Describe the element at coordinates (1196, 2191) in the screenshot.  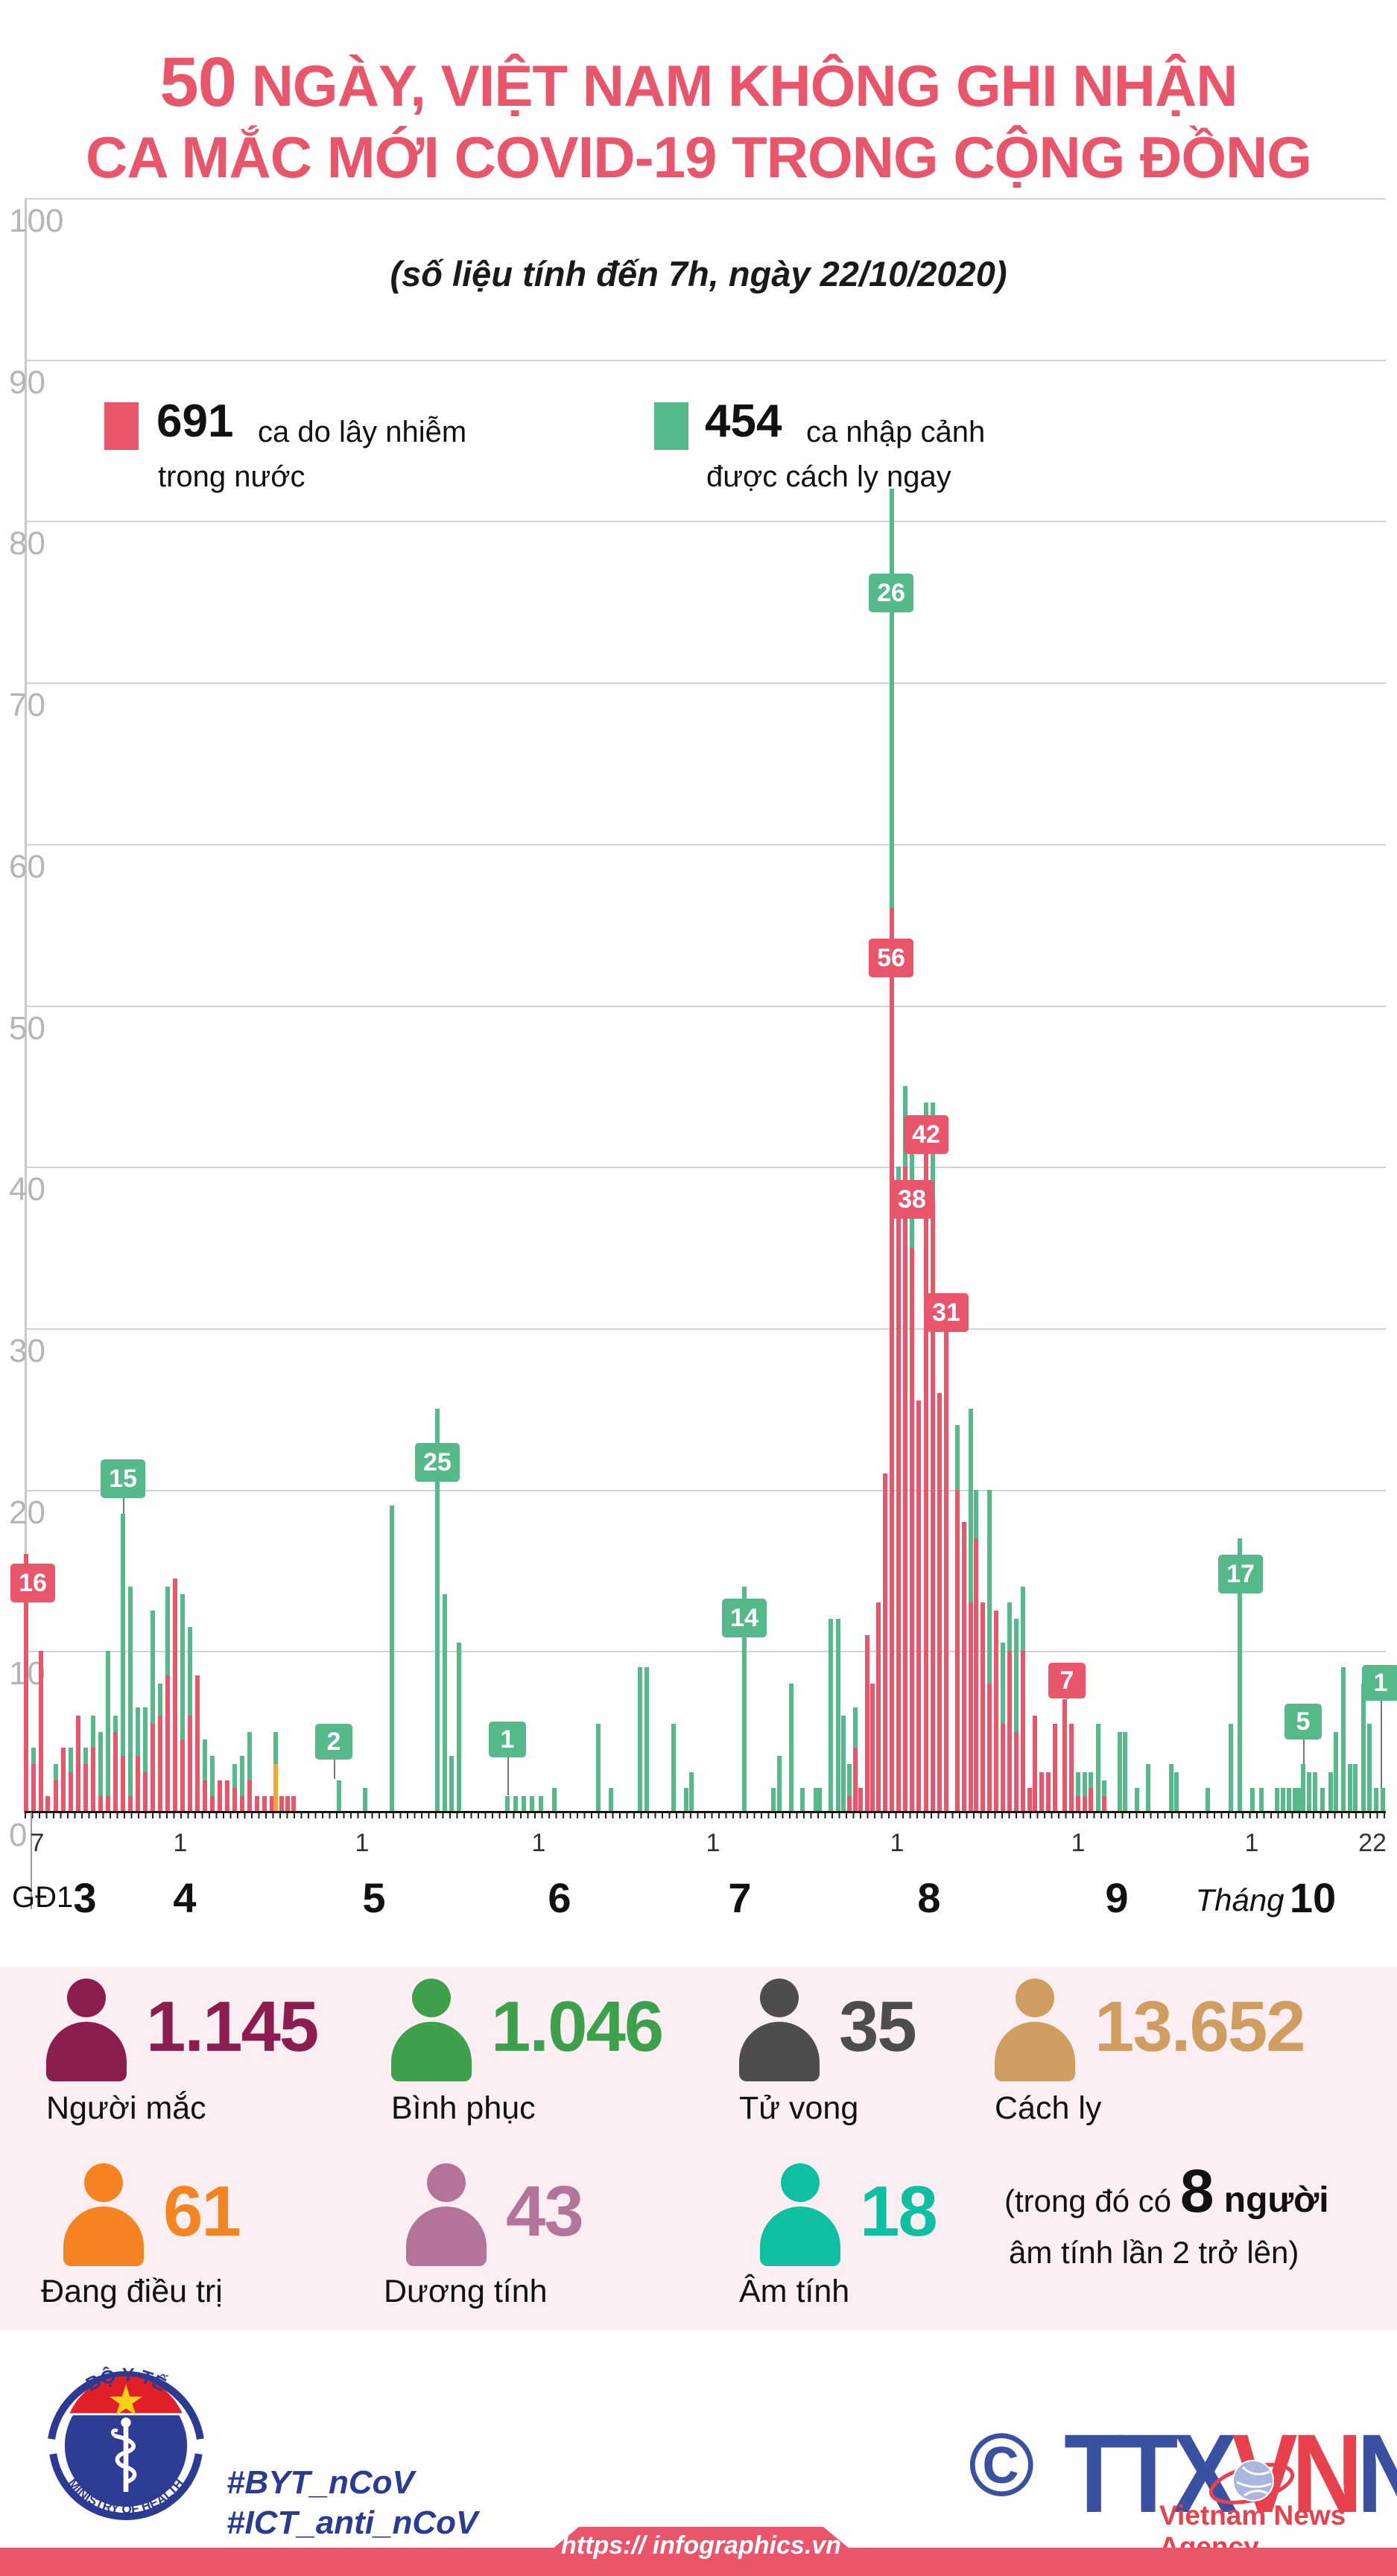
I see `note-number-8: 8` at that location.